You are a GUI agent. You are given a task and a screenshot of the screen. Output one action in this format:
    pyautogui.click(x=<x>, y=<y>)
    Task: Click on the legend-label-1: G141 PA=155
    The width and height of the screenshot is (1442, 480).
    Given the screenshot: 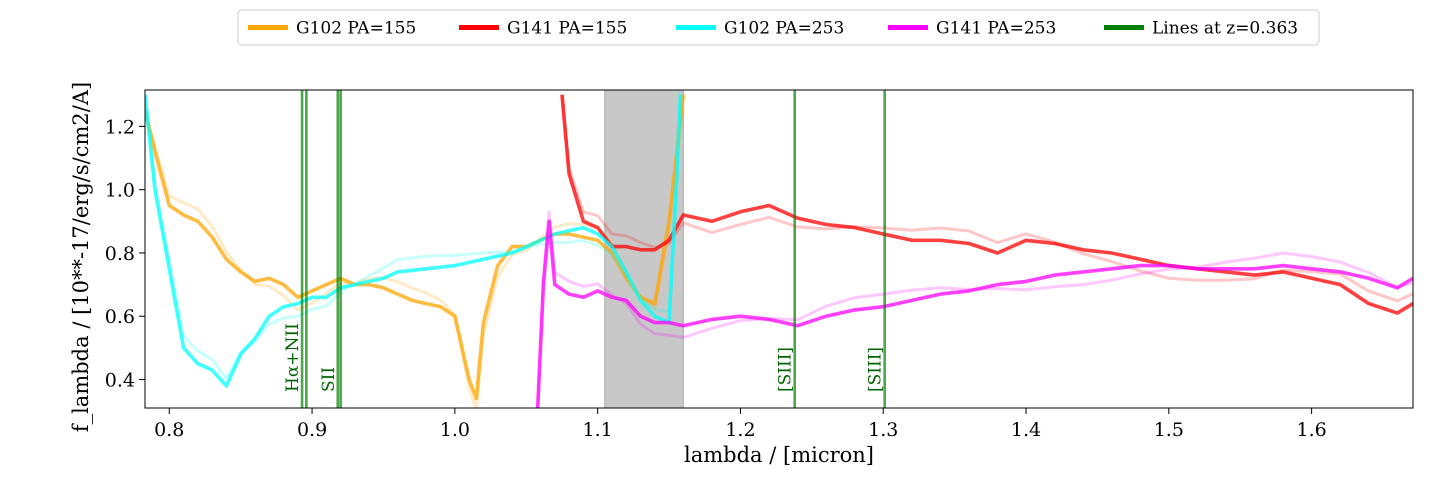 What is the action you would take?
    pyautogui.click(x=567, y=29)
    